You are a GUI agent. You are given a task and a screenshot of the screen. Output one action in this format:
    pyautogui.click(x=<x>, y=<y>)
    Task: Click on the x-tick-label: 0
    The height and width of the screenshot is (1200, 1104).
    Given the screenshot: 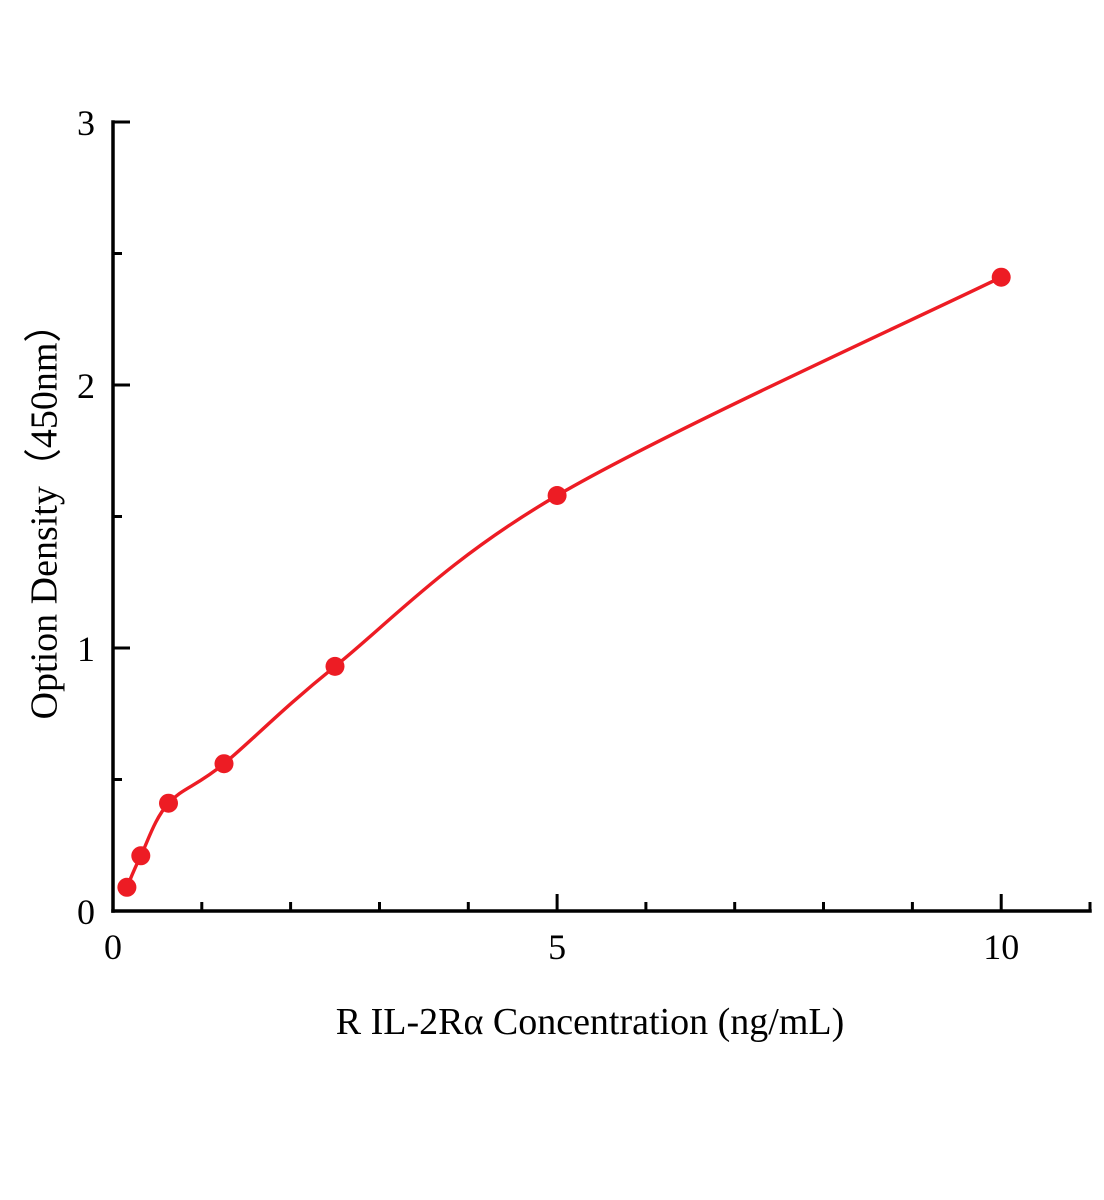 What is the action you would take?
    pyautogui.click(x=113, y=947)
    